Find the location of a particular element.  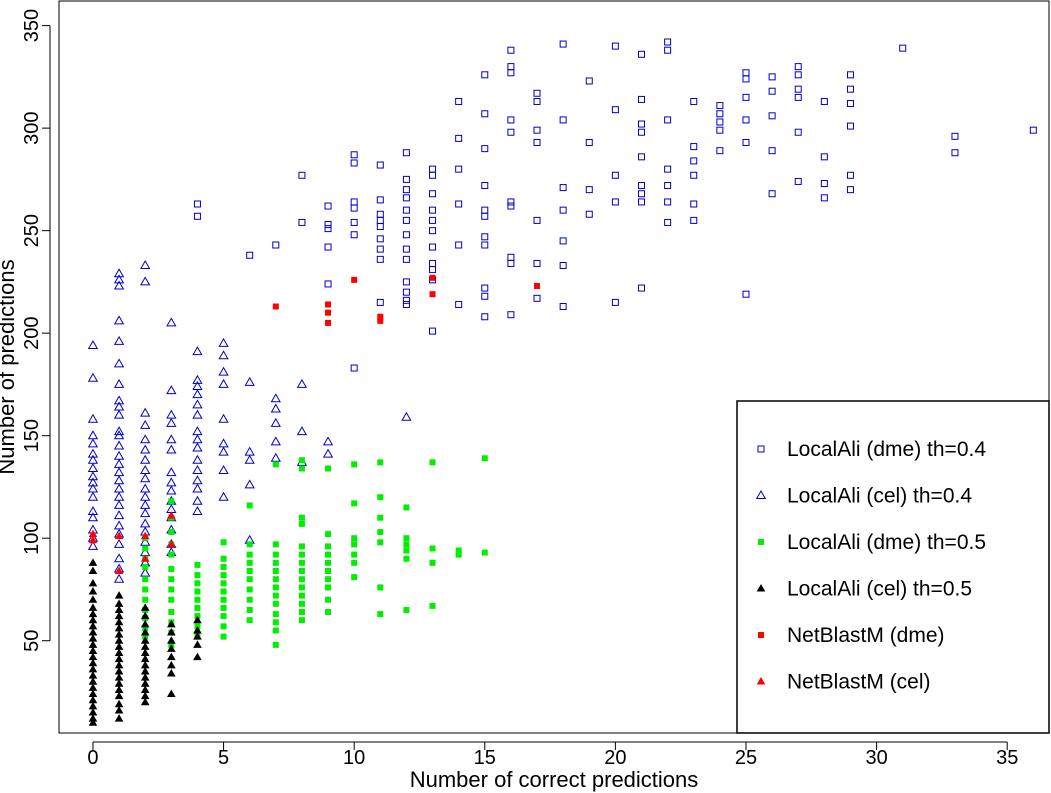

y-tick-label: 100 is located at coordinates (32, 538).